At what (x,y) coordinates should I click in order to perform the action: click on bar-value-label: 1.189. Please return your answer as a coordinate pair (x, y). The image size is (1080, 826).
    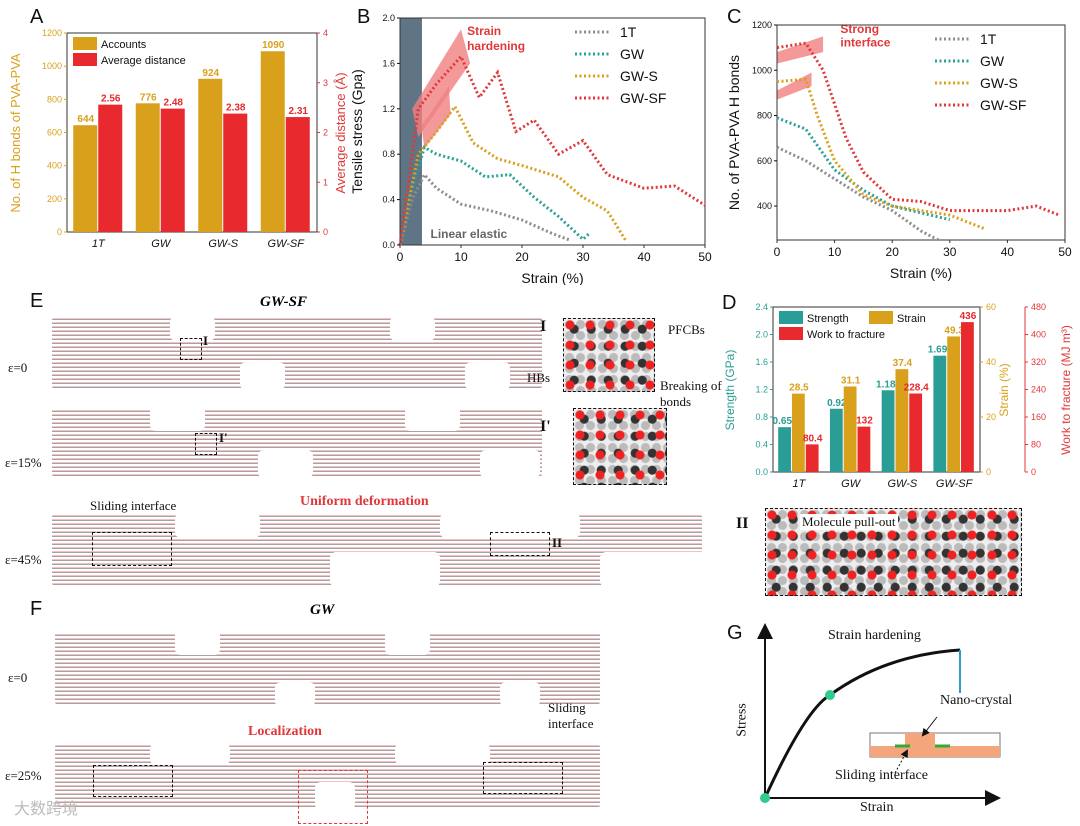
    Looking at the image, I should click on (888, 384).